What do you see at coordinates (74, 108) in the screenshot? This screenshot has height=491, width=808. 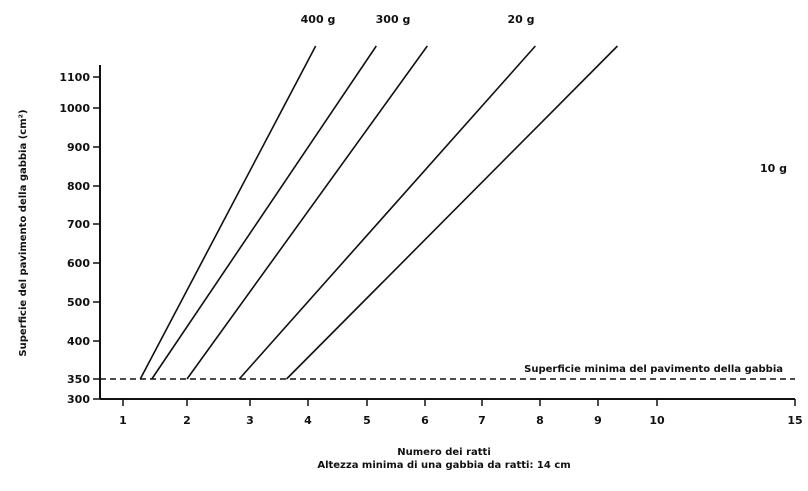 I see `y-tick-label: 1000` at bounding box center [74, 108].